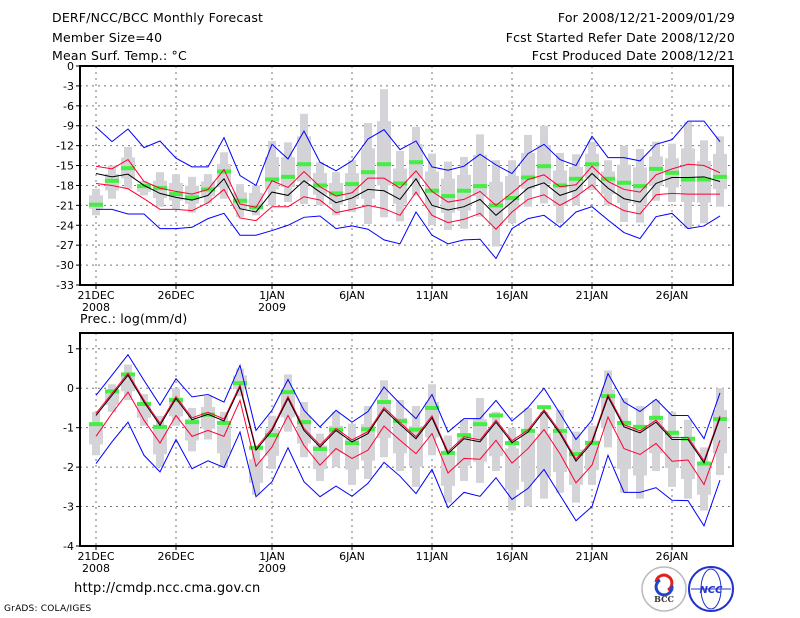  I want to click on forecast-started-date: Fcst Started Refer Date 2008/12/20, so click(620, 37).